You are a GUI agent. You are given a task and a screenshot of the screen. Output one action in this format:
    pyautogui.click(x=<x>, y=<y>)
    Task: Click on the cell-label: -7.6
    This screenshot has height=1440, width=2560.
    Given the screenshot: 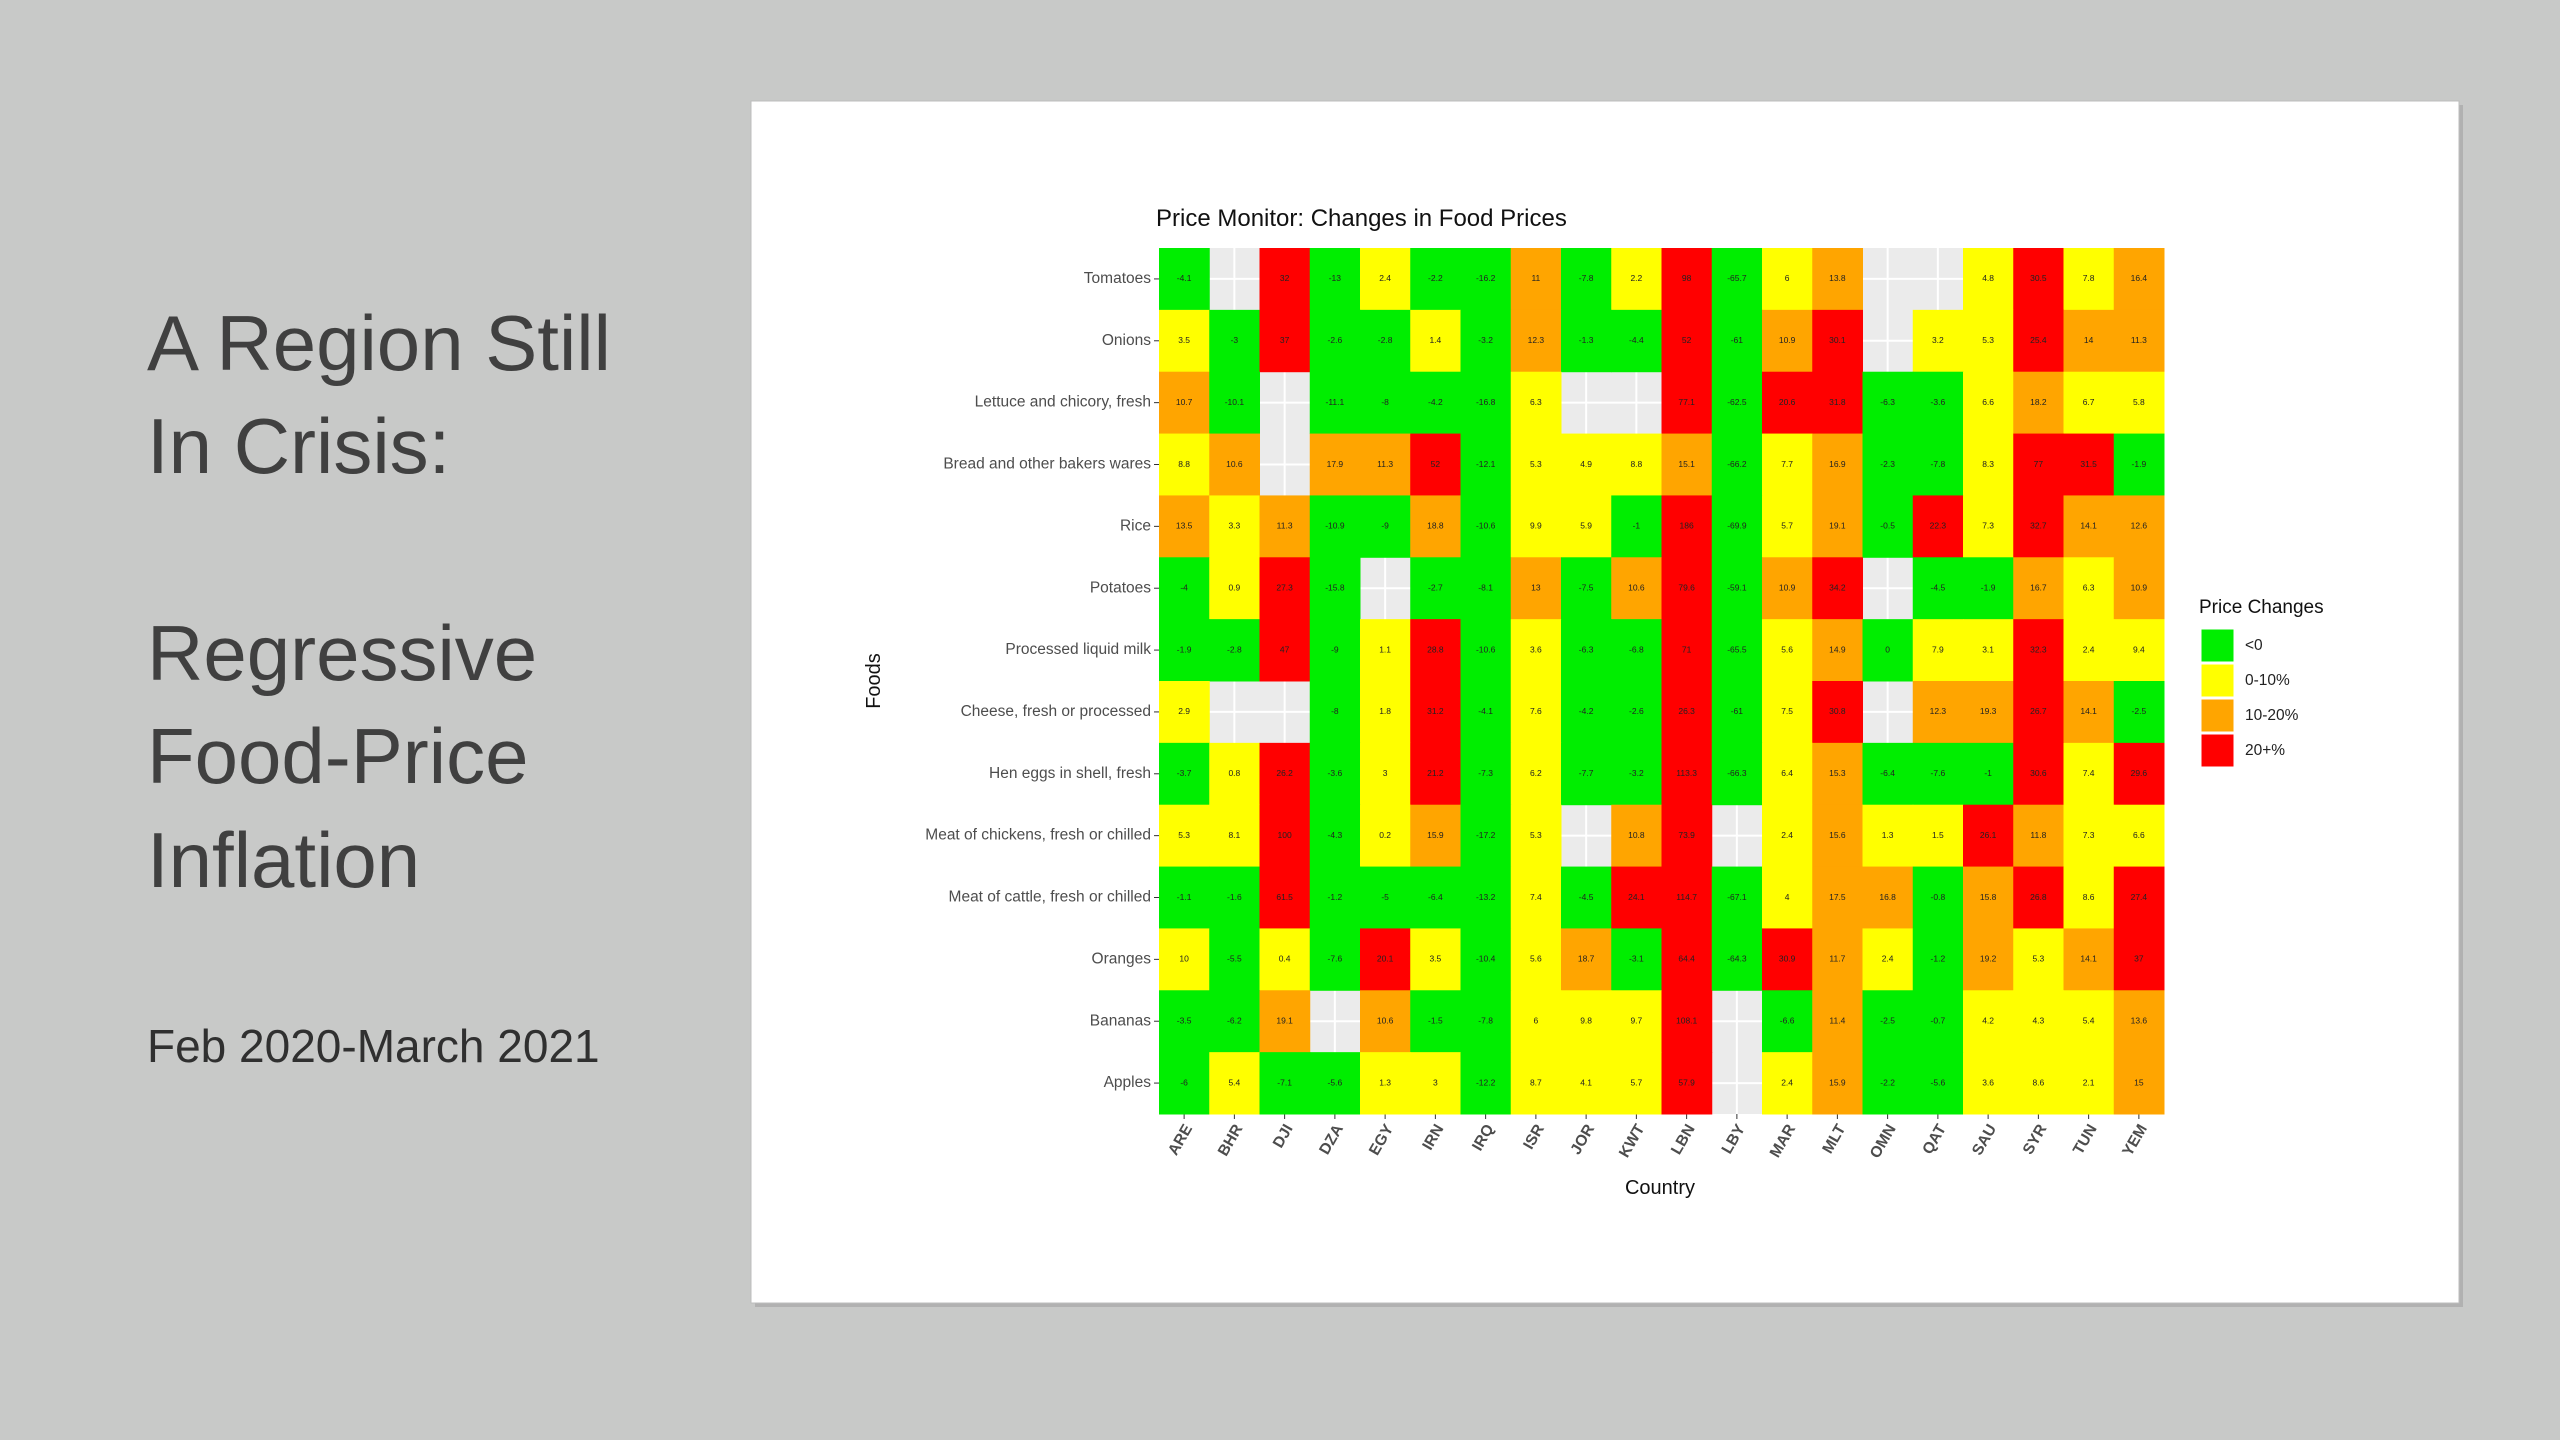 What is the action you would take?
    pyautogui.click(x=1938, y=773)
    